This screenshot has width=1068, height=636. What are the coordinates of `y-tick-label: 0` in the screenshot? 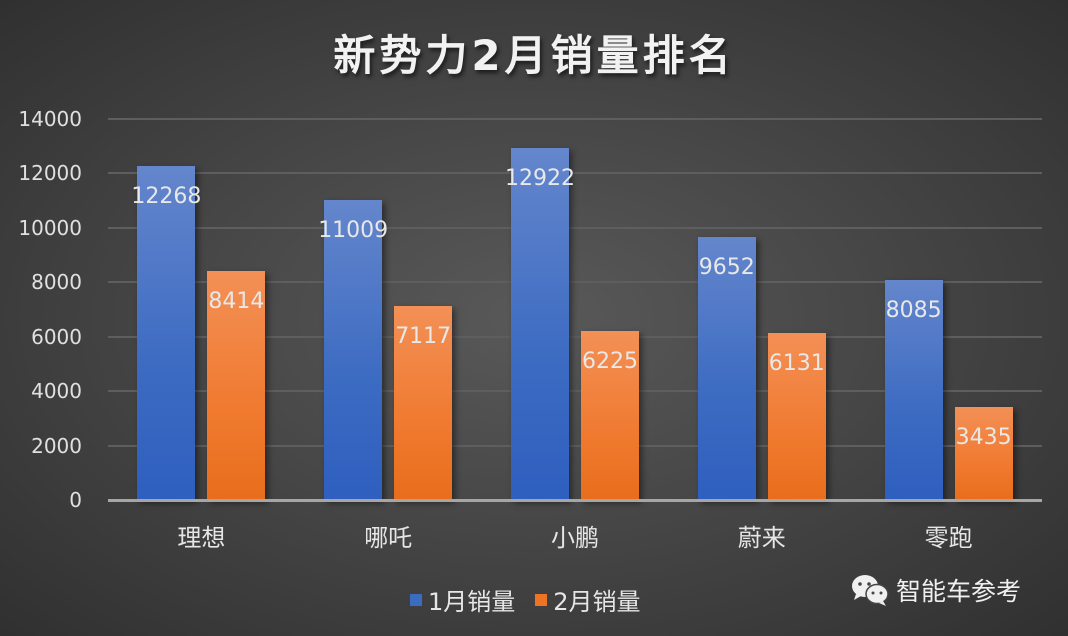 It's located at (75, 500).